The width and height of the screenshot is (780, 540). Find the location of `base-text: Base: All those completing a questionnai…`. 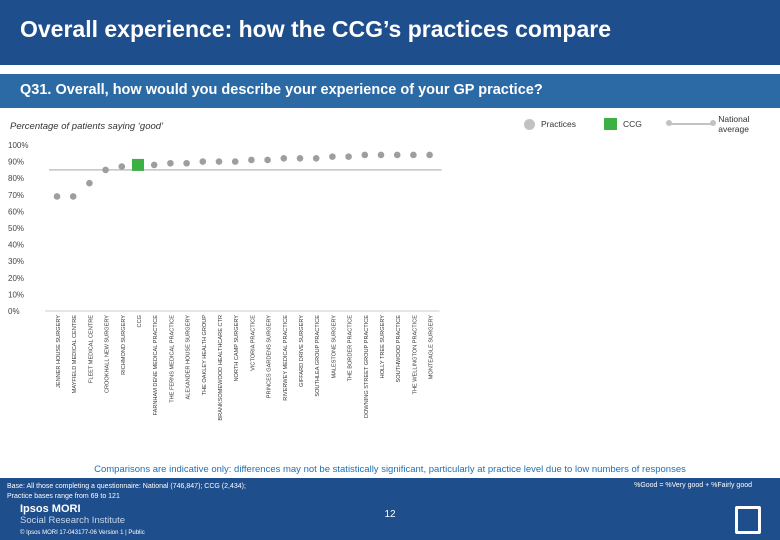

base-text: Base: All those completing a questionnai… is located at coordinates (157, 492).